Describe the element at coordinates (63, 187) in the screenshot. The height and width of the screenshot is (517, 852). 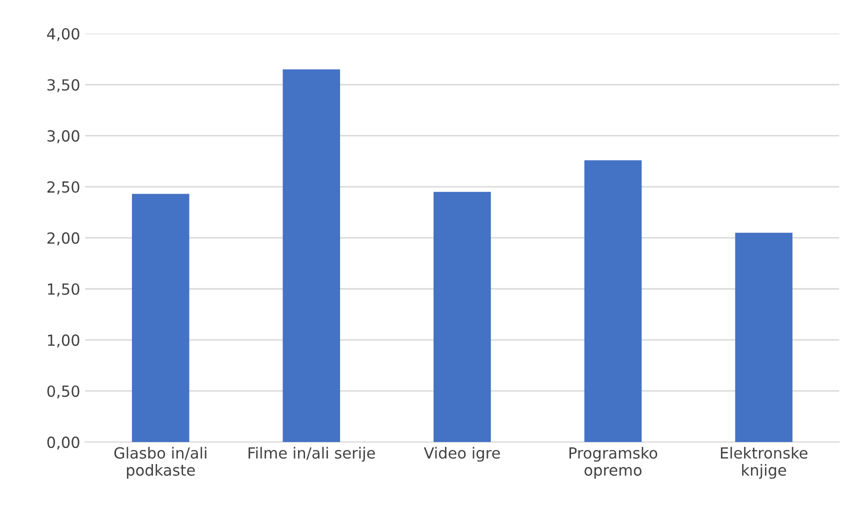
I see `y-tick-label: 2,50` at that location.